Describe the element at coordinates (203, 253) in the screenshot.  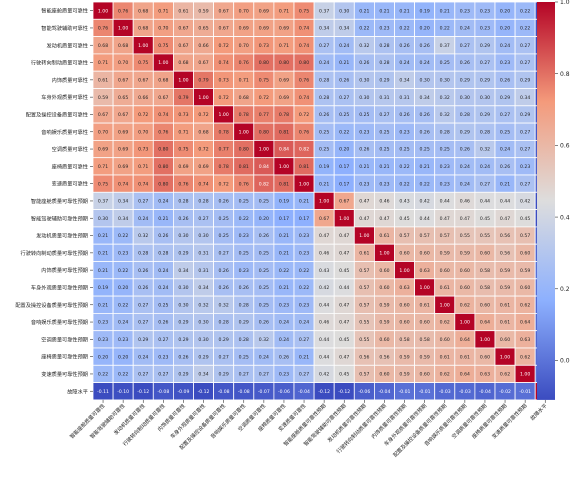
I see `cell-value-label: 0.31` at that location.